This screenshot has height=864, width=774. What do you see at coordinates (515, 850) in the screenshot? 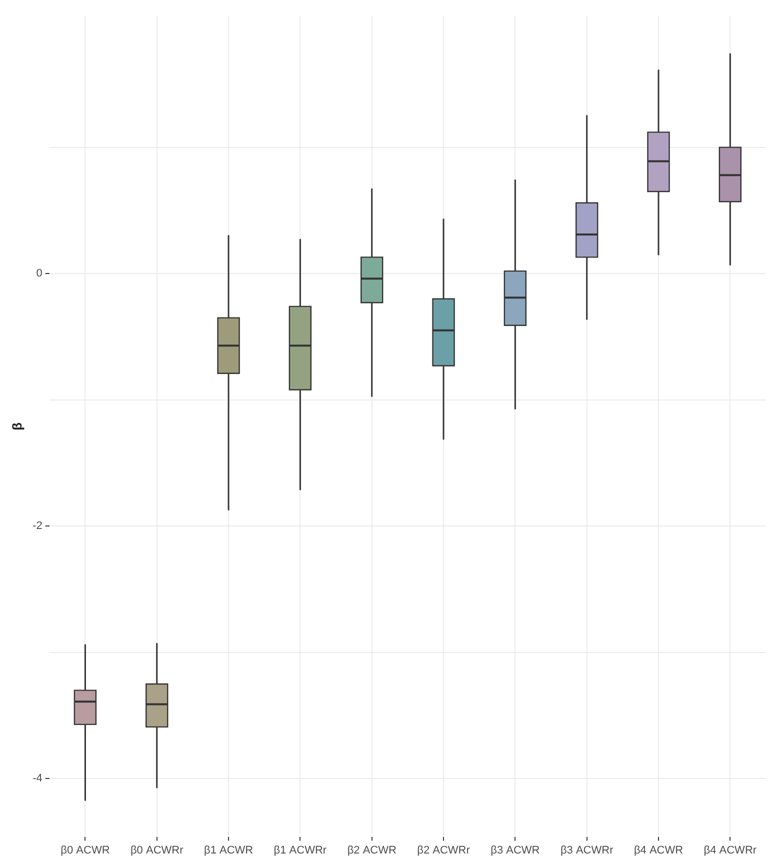
I see `x-tick-label: β3 ACWR` at bounding box center [515, 850].